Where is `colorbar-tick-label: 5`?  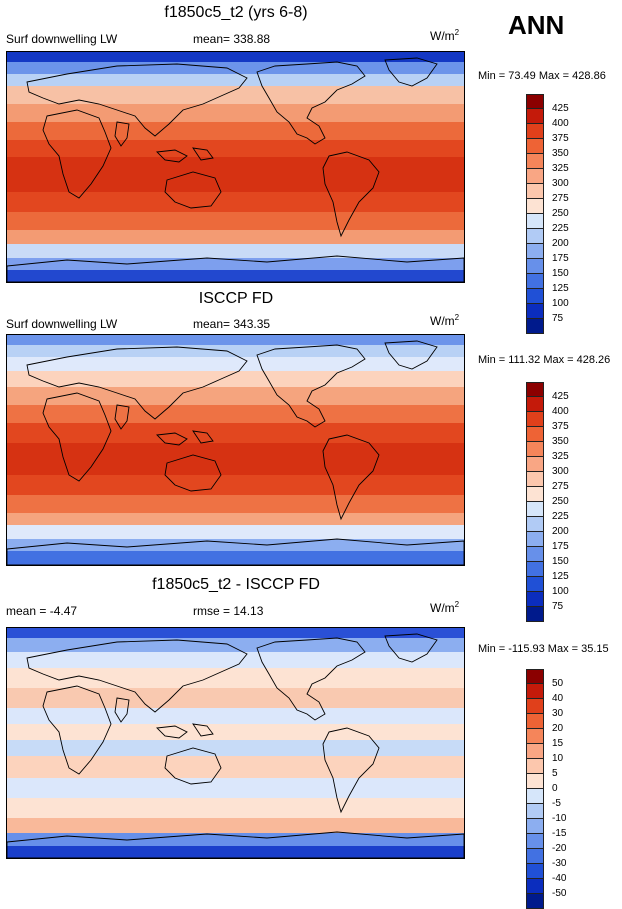
colorbar-tick-label: 5 is located at coordinates (555, 773).